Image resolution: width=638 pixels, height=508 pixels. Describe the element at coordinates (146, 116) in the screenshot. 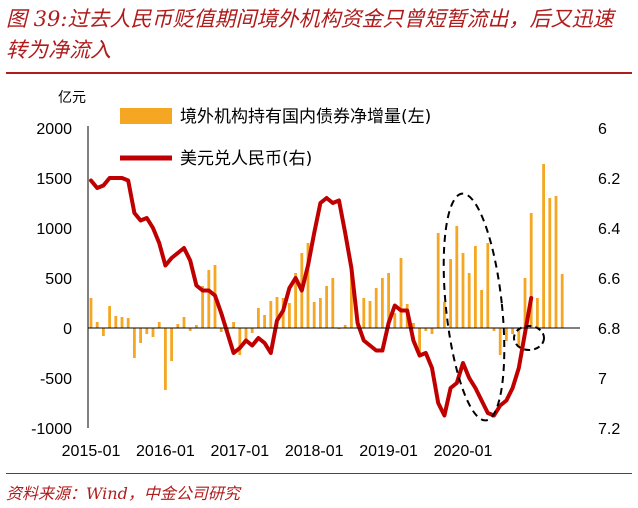

I see `legend-swatch-bar` at that location.